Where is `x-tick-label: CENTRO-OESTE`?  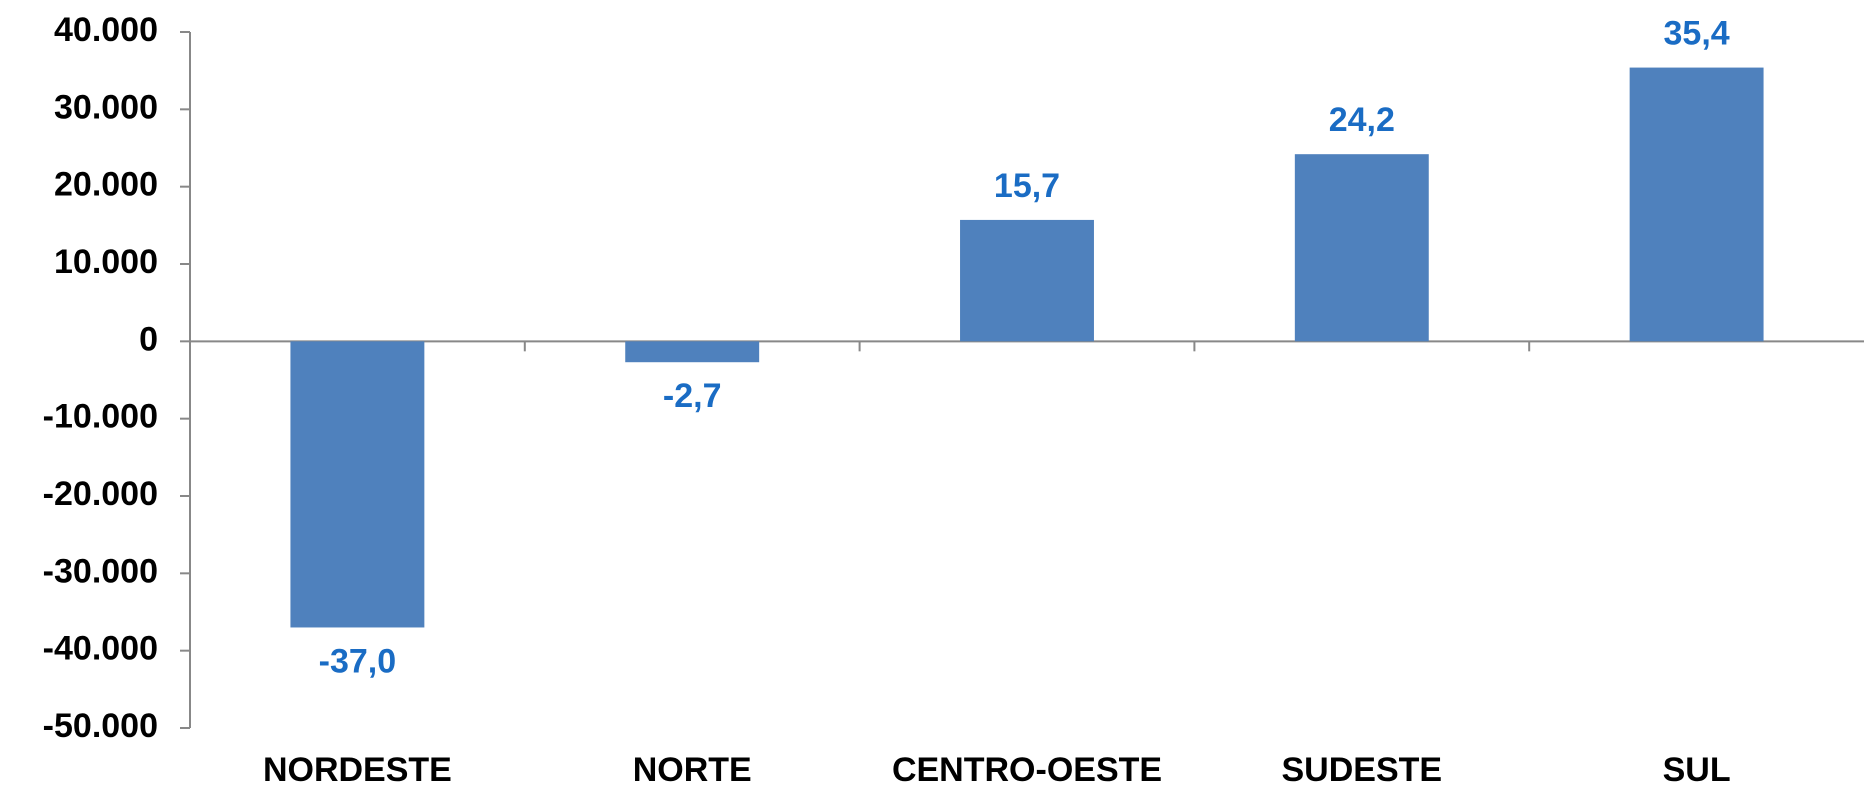 x-tick-label: CENTRO-OESTE is located at coordinates (1027, 769).